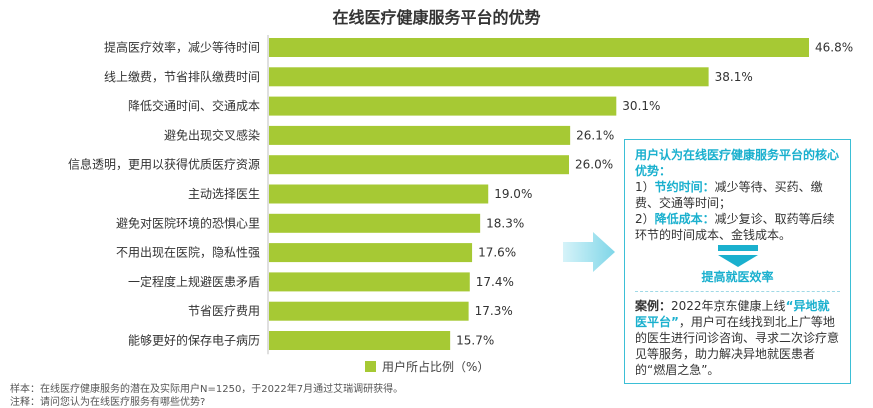 The height and width of the screenshot is (408, 873). What do you see at coordinates (188, 253) in the screenshot?
I see `category-label: 不用出现在医院，隐私性强` at bounding box center [188, 253].